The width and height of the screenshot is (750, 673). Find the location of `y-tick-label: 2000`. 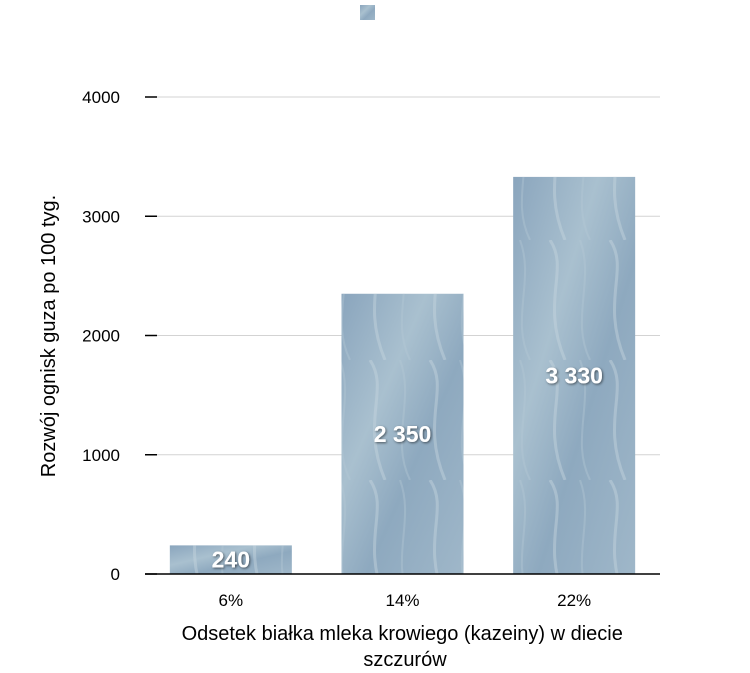

y-tick-label: 2000 is located at coordinates (101, 336).